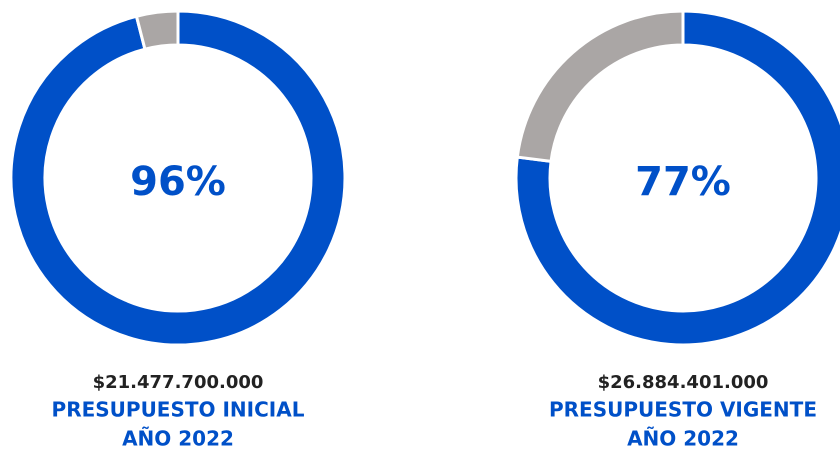 The width and height of the screenshot is (840, 455). Describe the element at coordinates (683, 182) in the screenshot. I see `center-label: 77%` at that location.